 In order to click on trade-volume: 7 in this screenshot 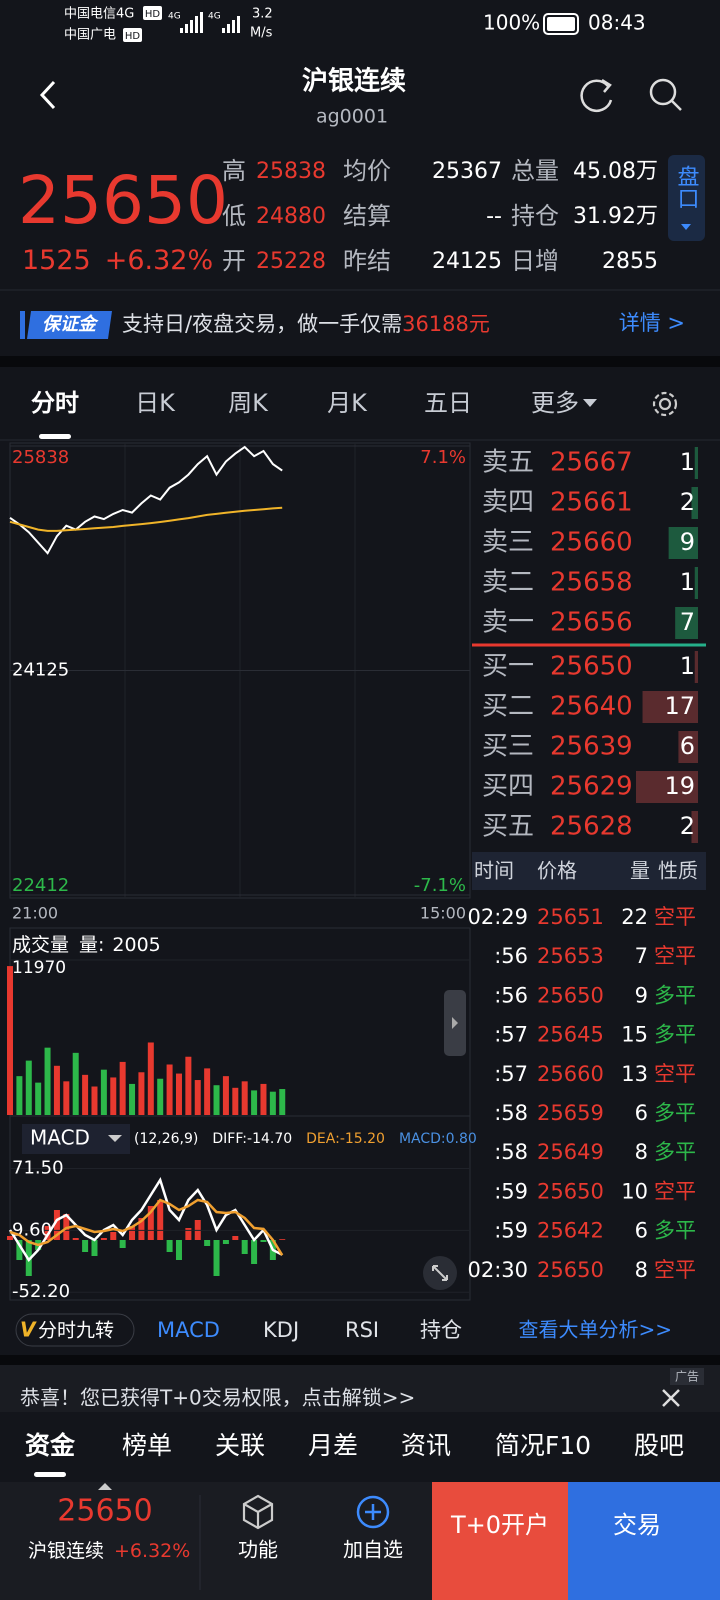, I will do `click(641, 956)`.